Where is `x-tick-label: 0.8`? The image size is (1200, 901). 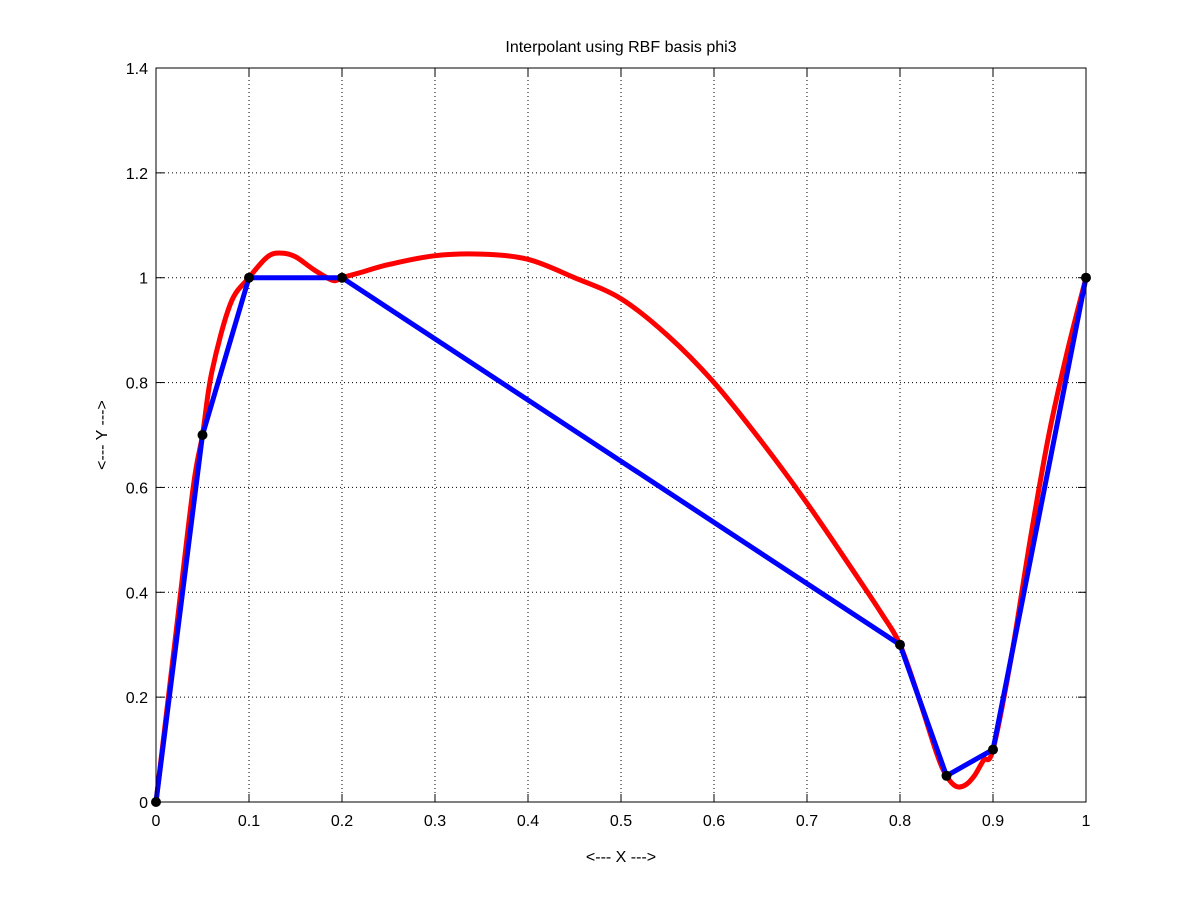
x-tick-label: 0.8 is located at coordinates (900, 821).